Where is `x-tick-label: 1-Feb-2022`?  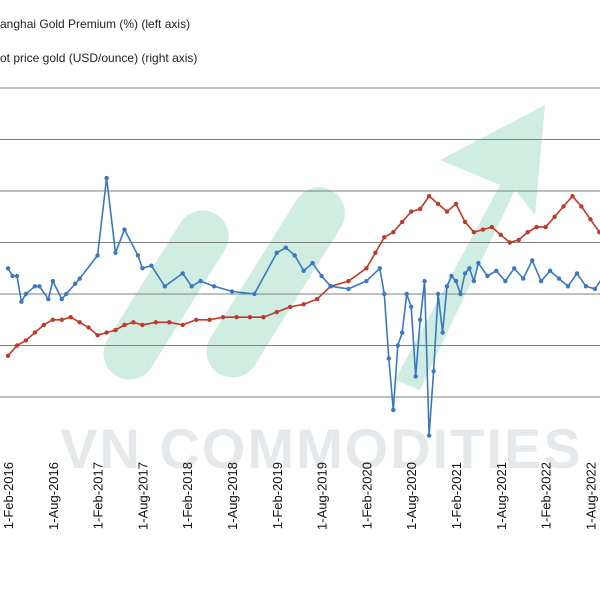 x-tick-label: 1-Feb-2022 is located at coordinates (546, 495).